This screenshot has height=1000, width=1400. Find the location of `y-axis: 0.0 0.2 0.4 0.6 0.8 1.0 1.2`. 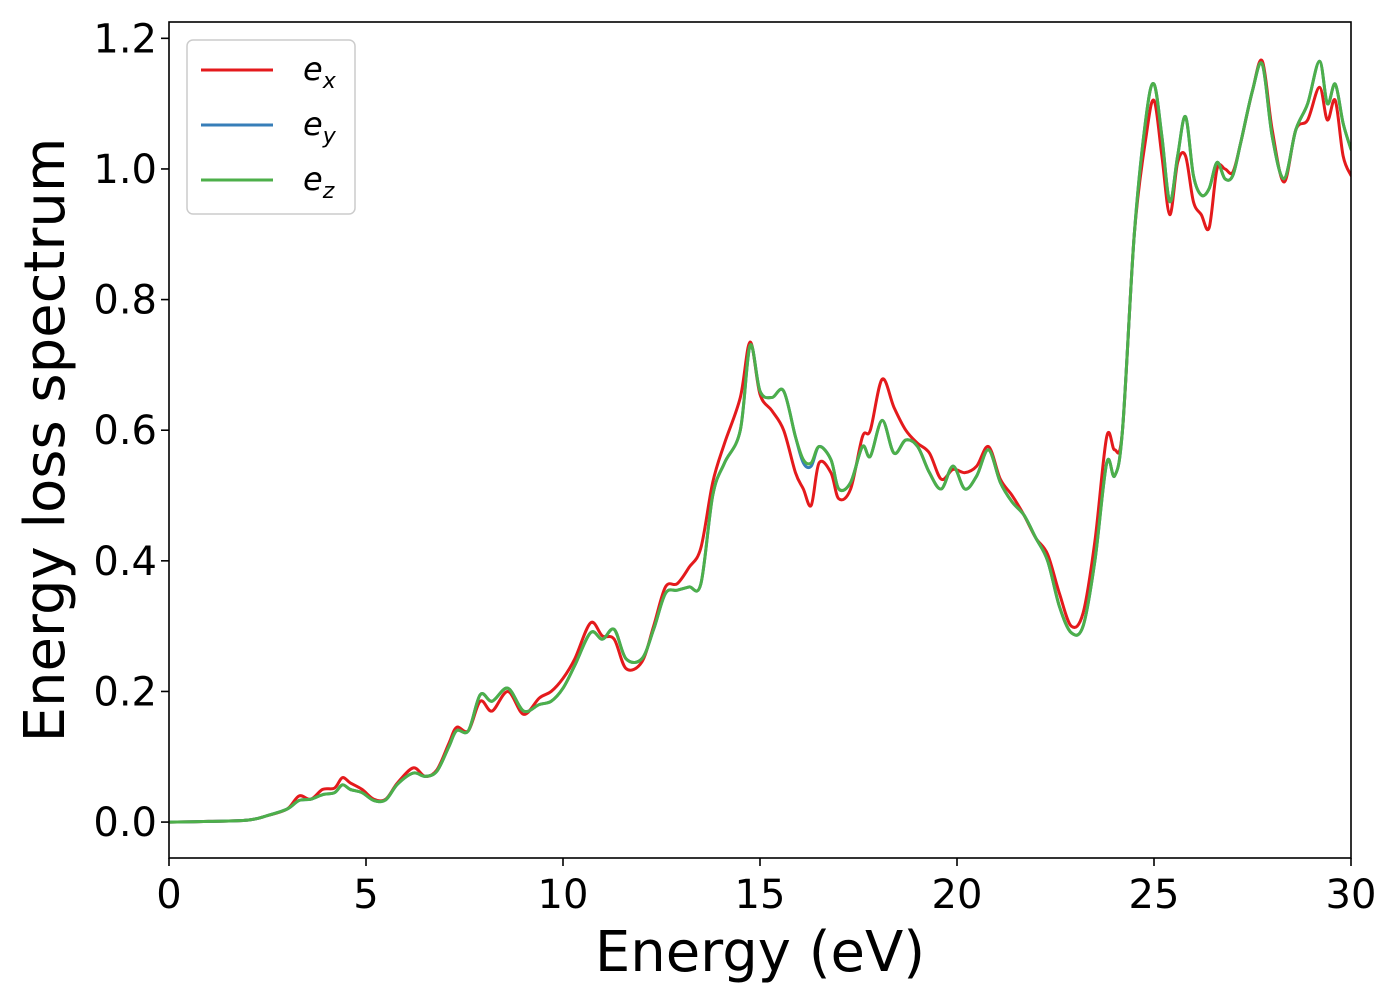

y-axis: 0.0 0.2 0.4 0.6 0.8 1.0 1.2 is located at coordinates (131, 431).